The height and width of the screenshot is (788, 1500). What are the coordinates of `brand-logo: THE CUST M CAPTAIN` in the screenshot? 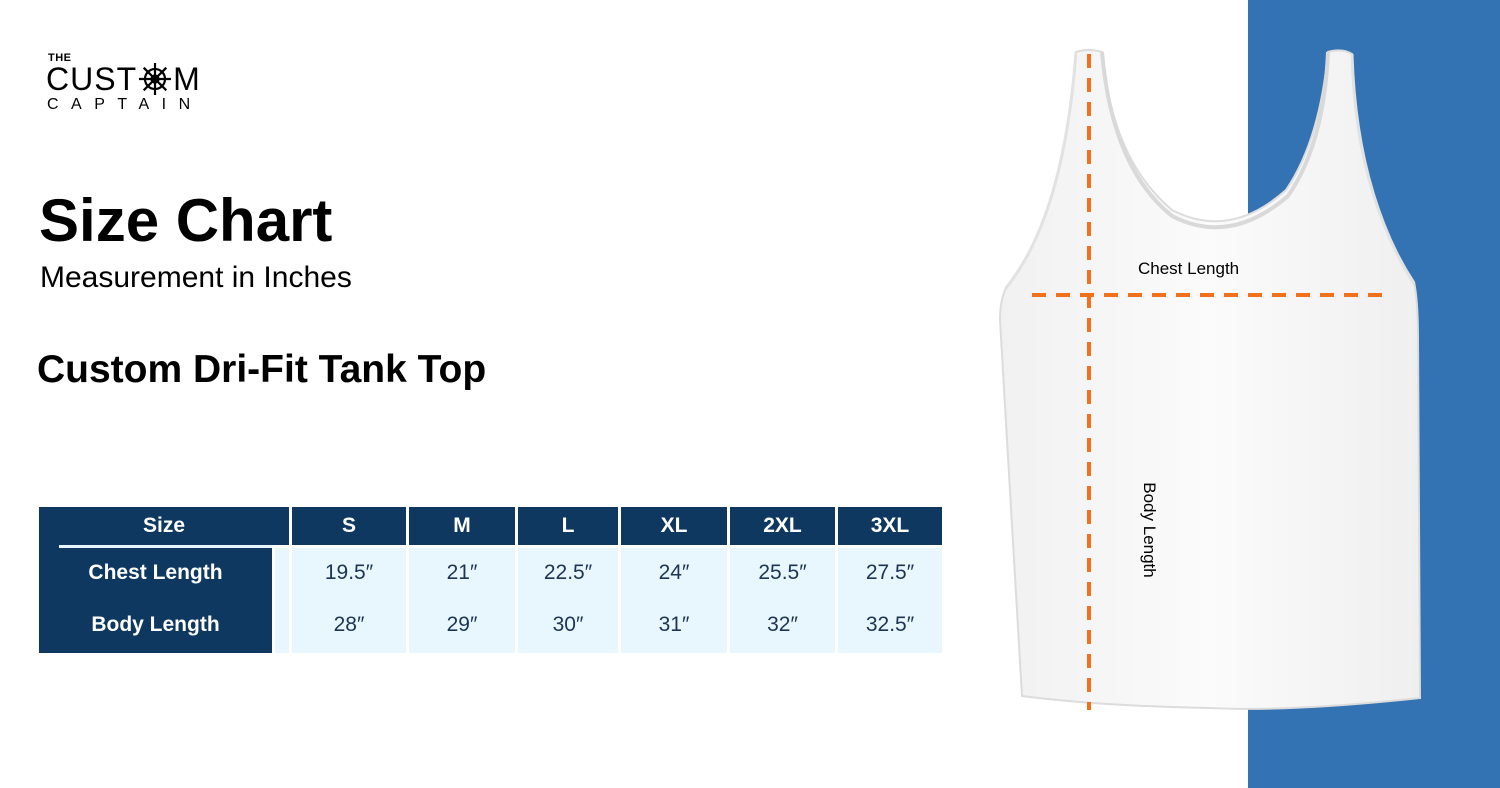 It's located at (161, 85).